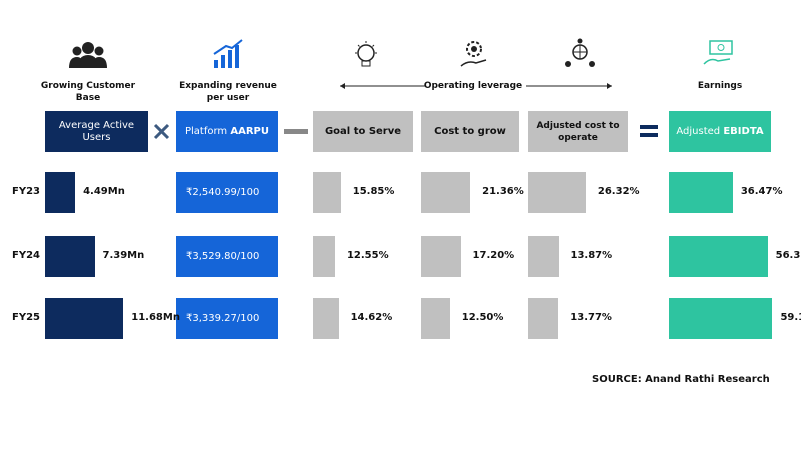 The image size is (801, 450). What do you see at coordinates (155, 317) in the screenshot?
I see `value-label: 11.68Mn` at bounding box center [155, 317].